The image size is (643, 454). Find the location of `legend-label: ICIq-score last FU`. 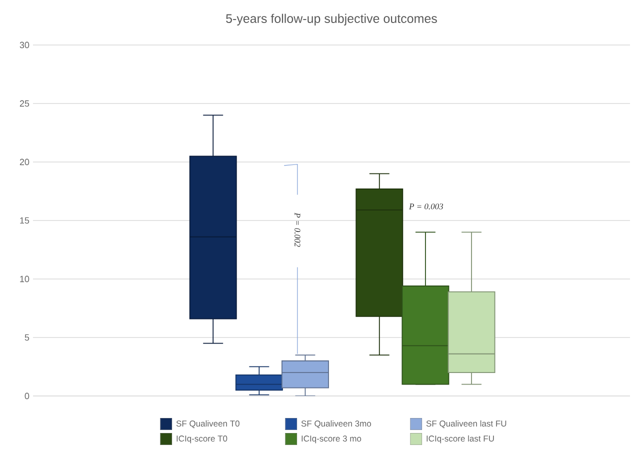

legend-label: ICIq-score last FU is located at coordinates (460, 439).